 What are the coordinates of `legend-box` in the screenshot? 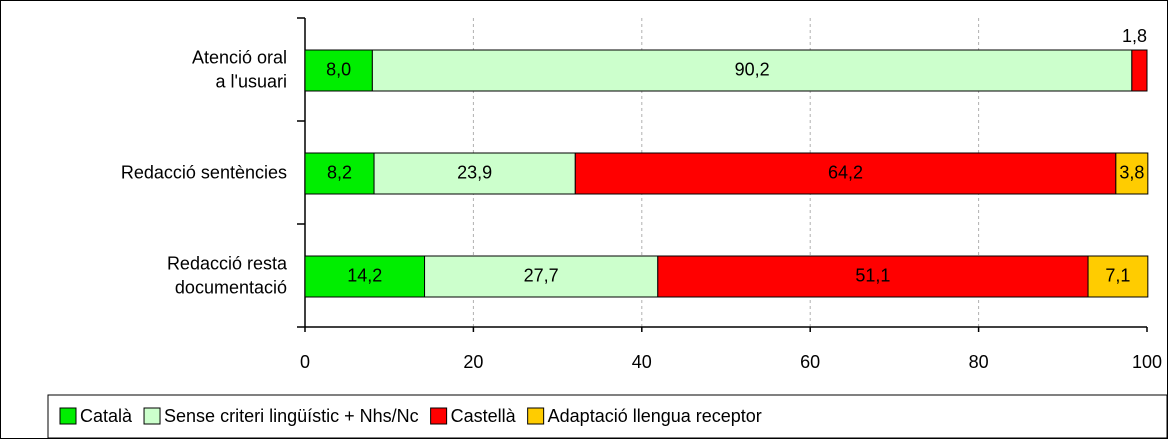 It's located at (607, 416).